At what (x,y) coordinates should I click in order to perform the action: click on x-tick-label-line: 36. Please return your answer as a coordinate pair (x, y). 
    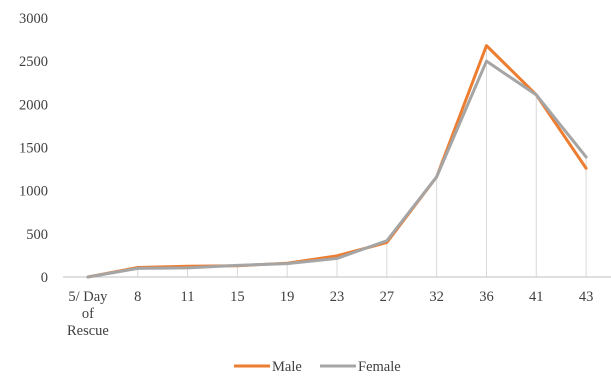
    Looking at the image, I should click on (486, 297).